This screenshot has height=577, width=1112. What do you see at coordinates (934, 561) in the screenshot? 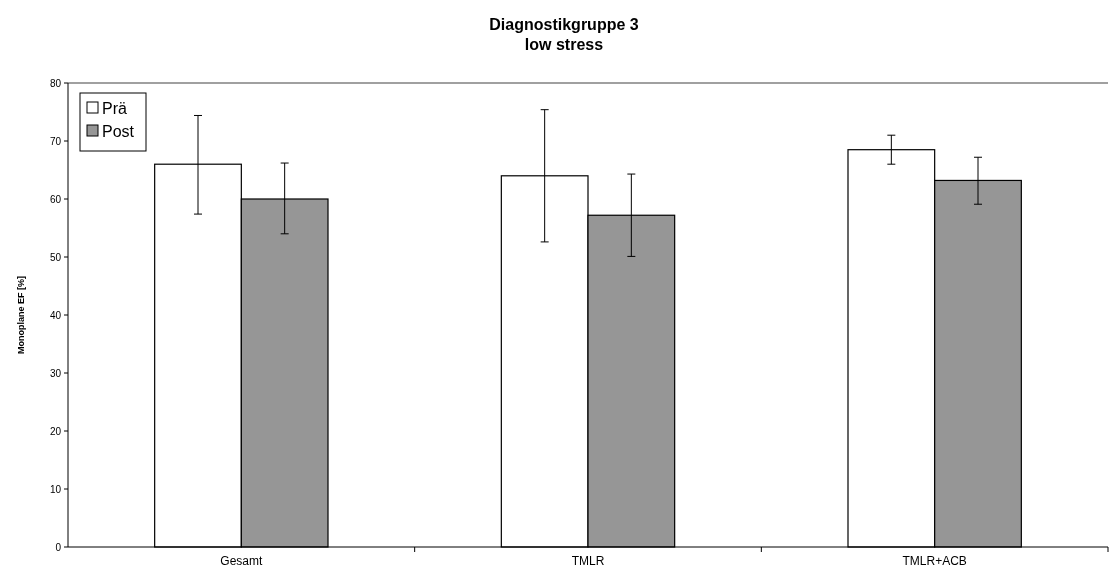
I see `x-tick-label: TMLR+ACB` at bounding box center [934, 561].